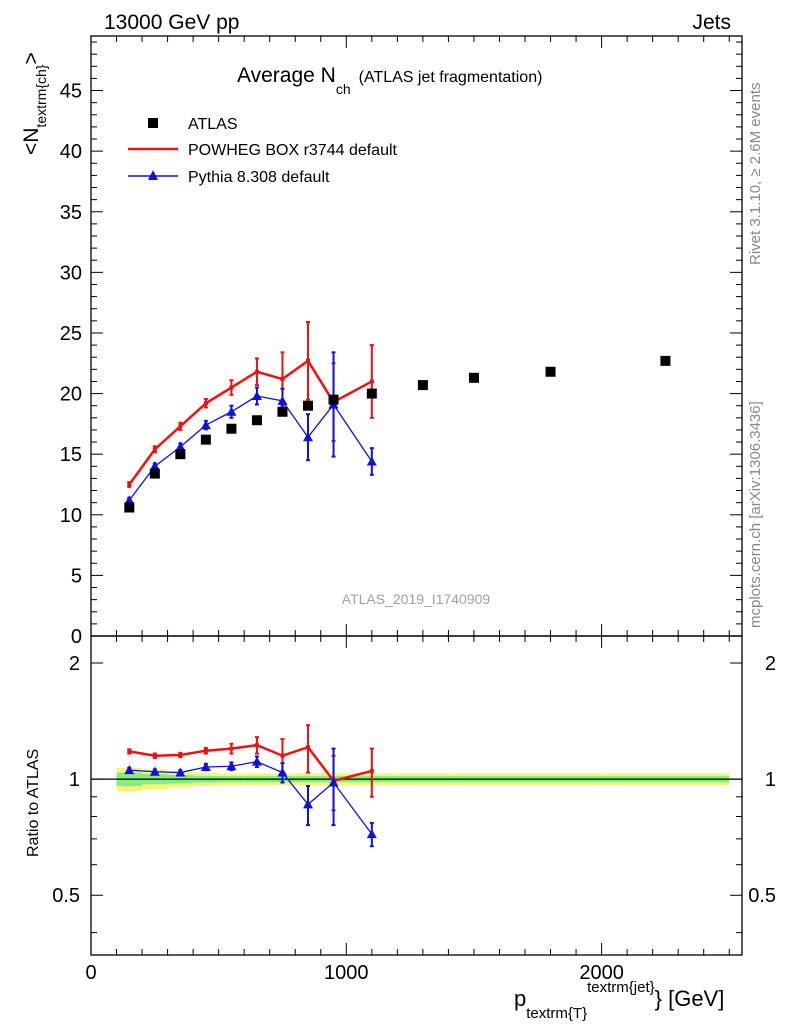 Image resolution: width=786 pixels, height=1024 pixels. Describe the element at coordinates (451, 77) in the screenshot. I see `chart-title-suffix: (ATLAS jet fragmentation)` at that location.